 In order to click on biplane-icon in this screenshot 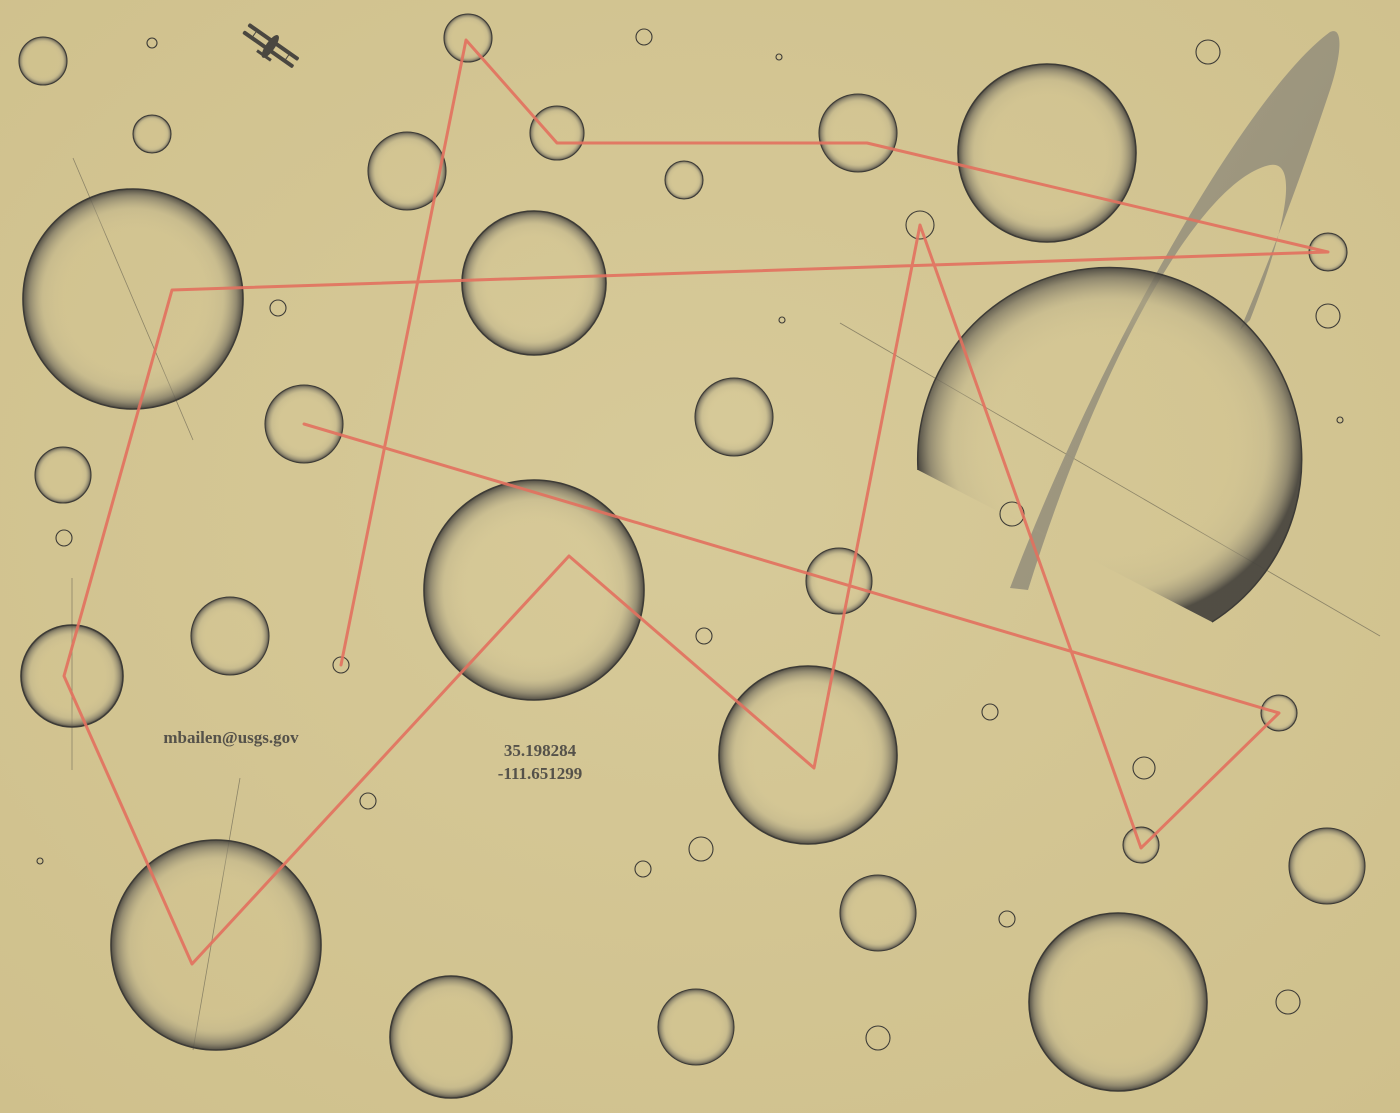, I will do `click(270, 45)`.